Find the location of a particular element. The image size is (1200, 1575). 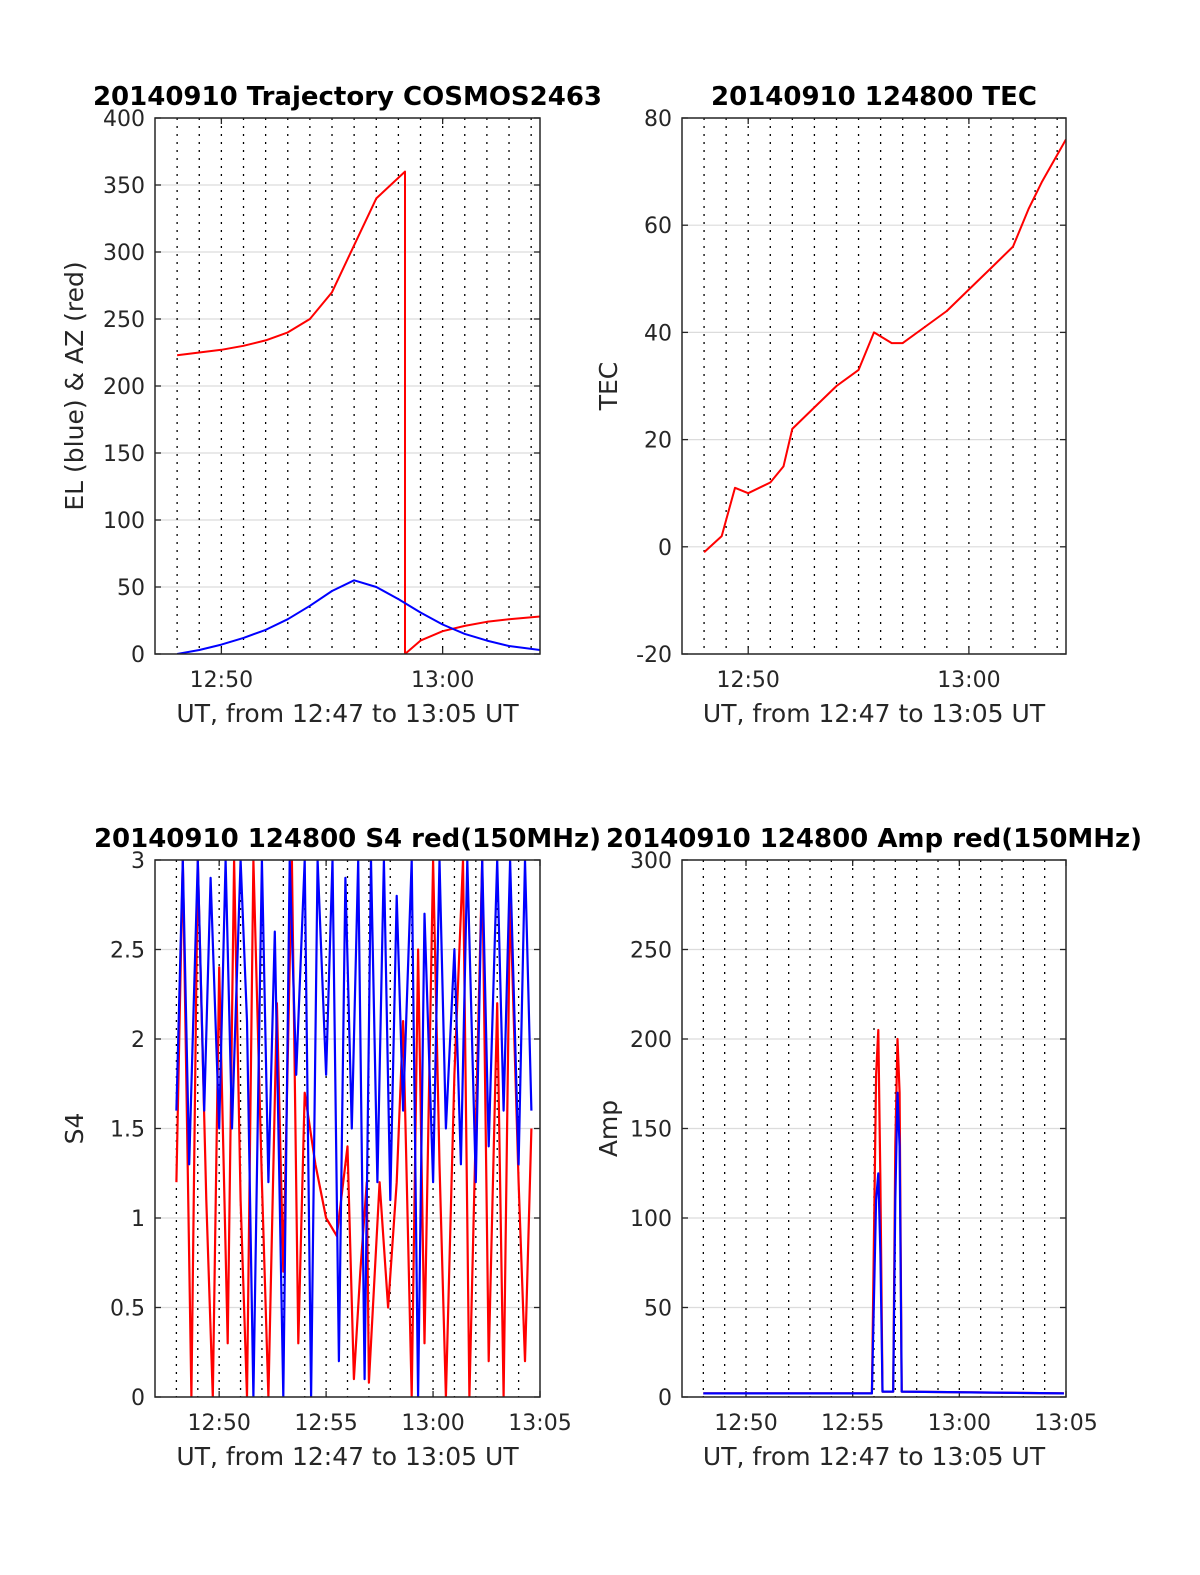

y-tick-label: 20 is located at coordinates (658, 441).